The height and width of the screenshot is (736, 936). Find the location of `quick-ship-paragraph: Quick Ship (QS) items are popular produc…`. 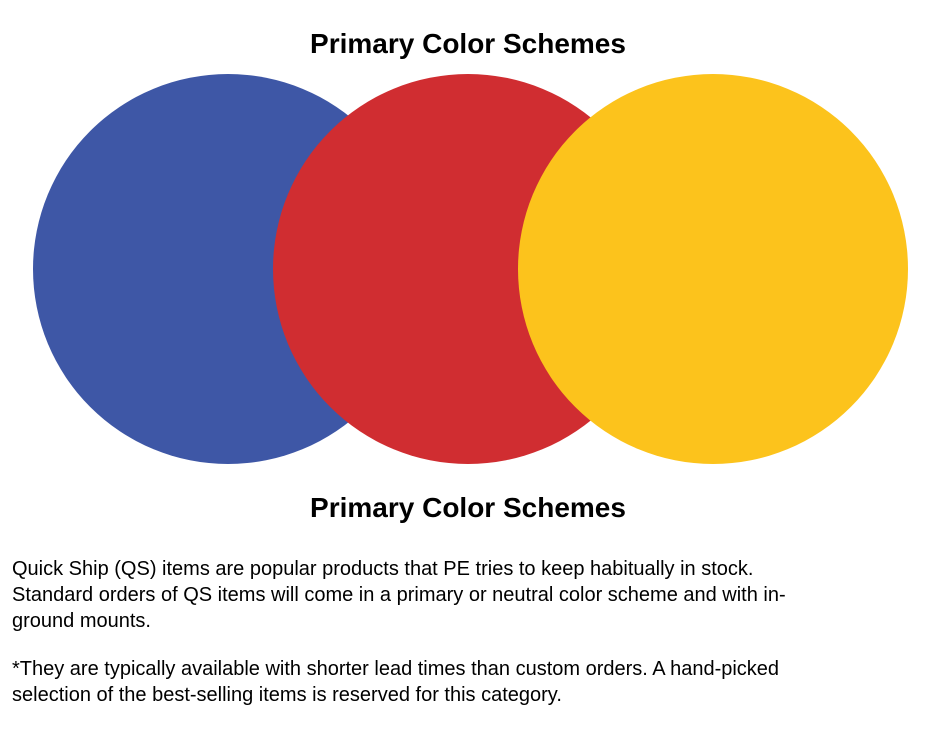

quick-ship-paragraph: Quick Ship (QS) items are popular produc… is located at coordinates (399, 595).